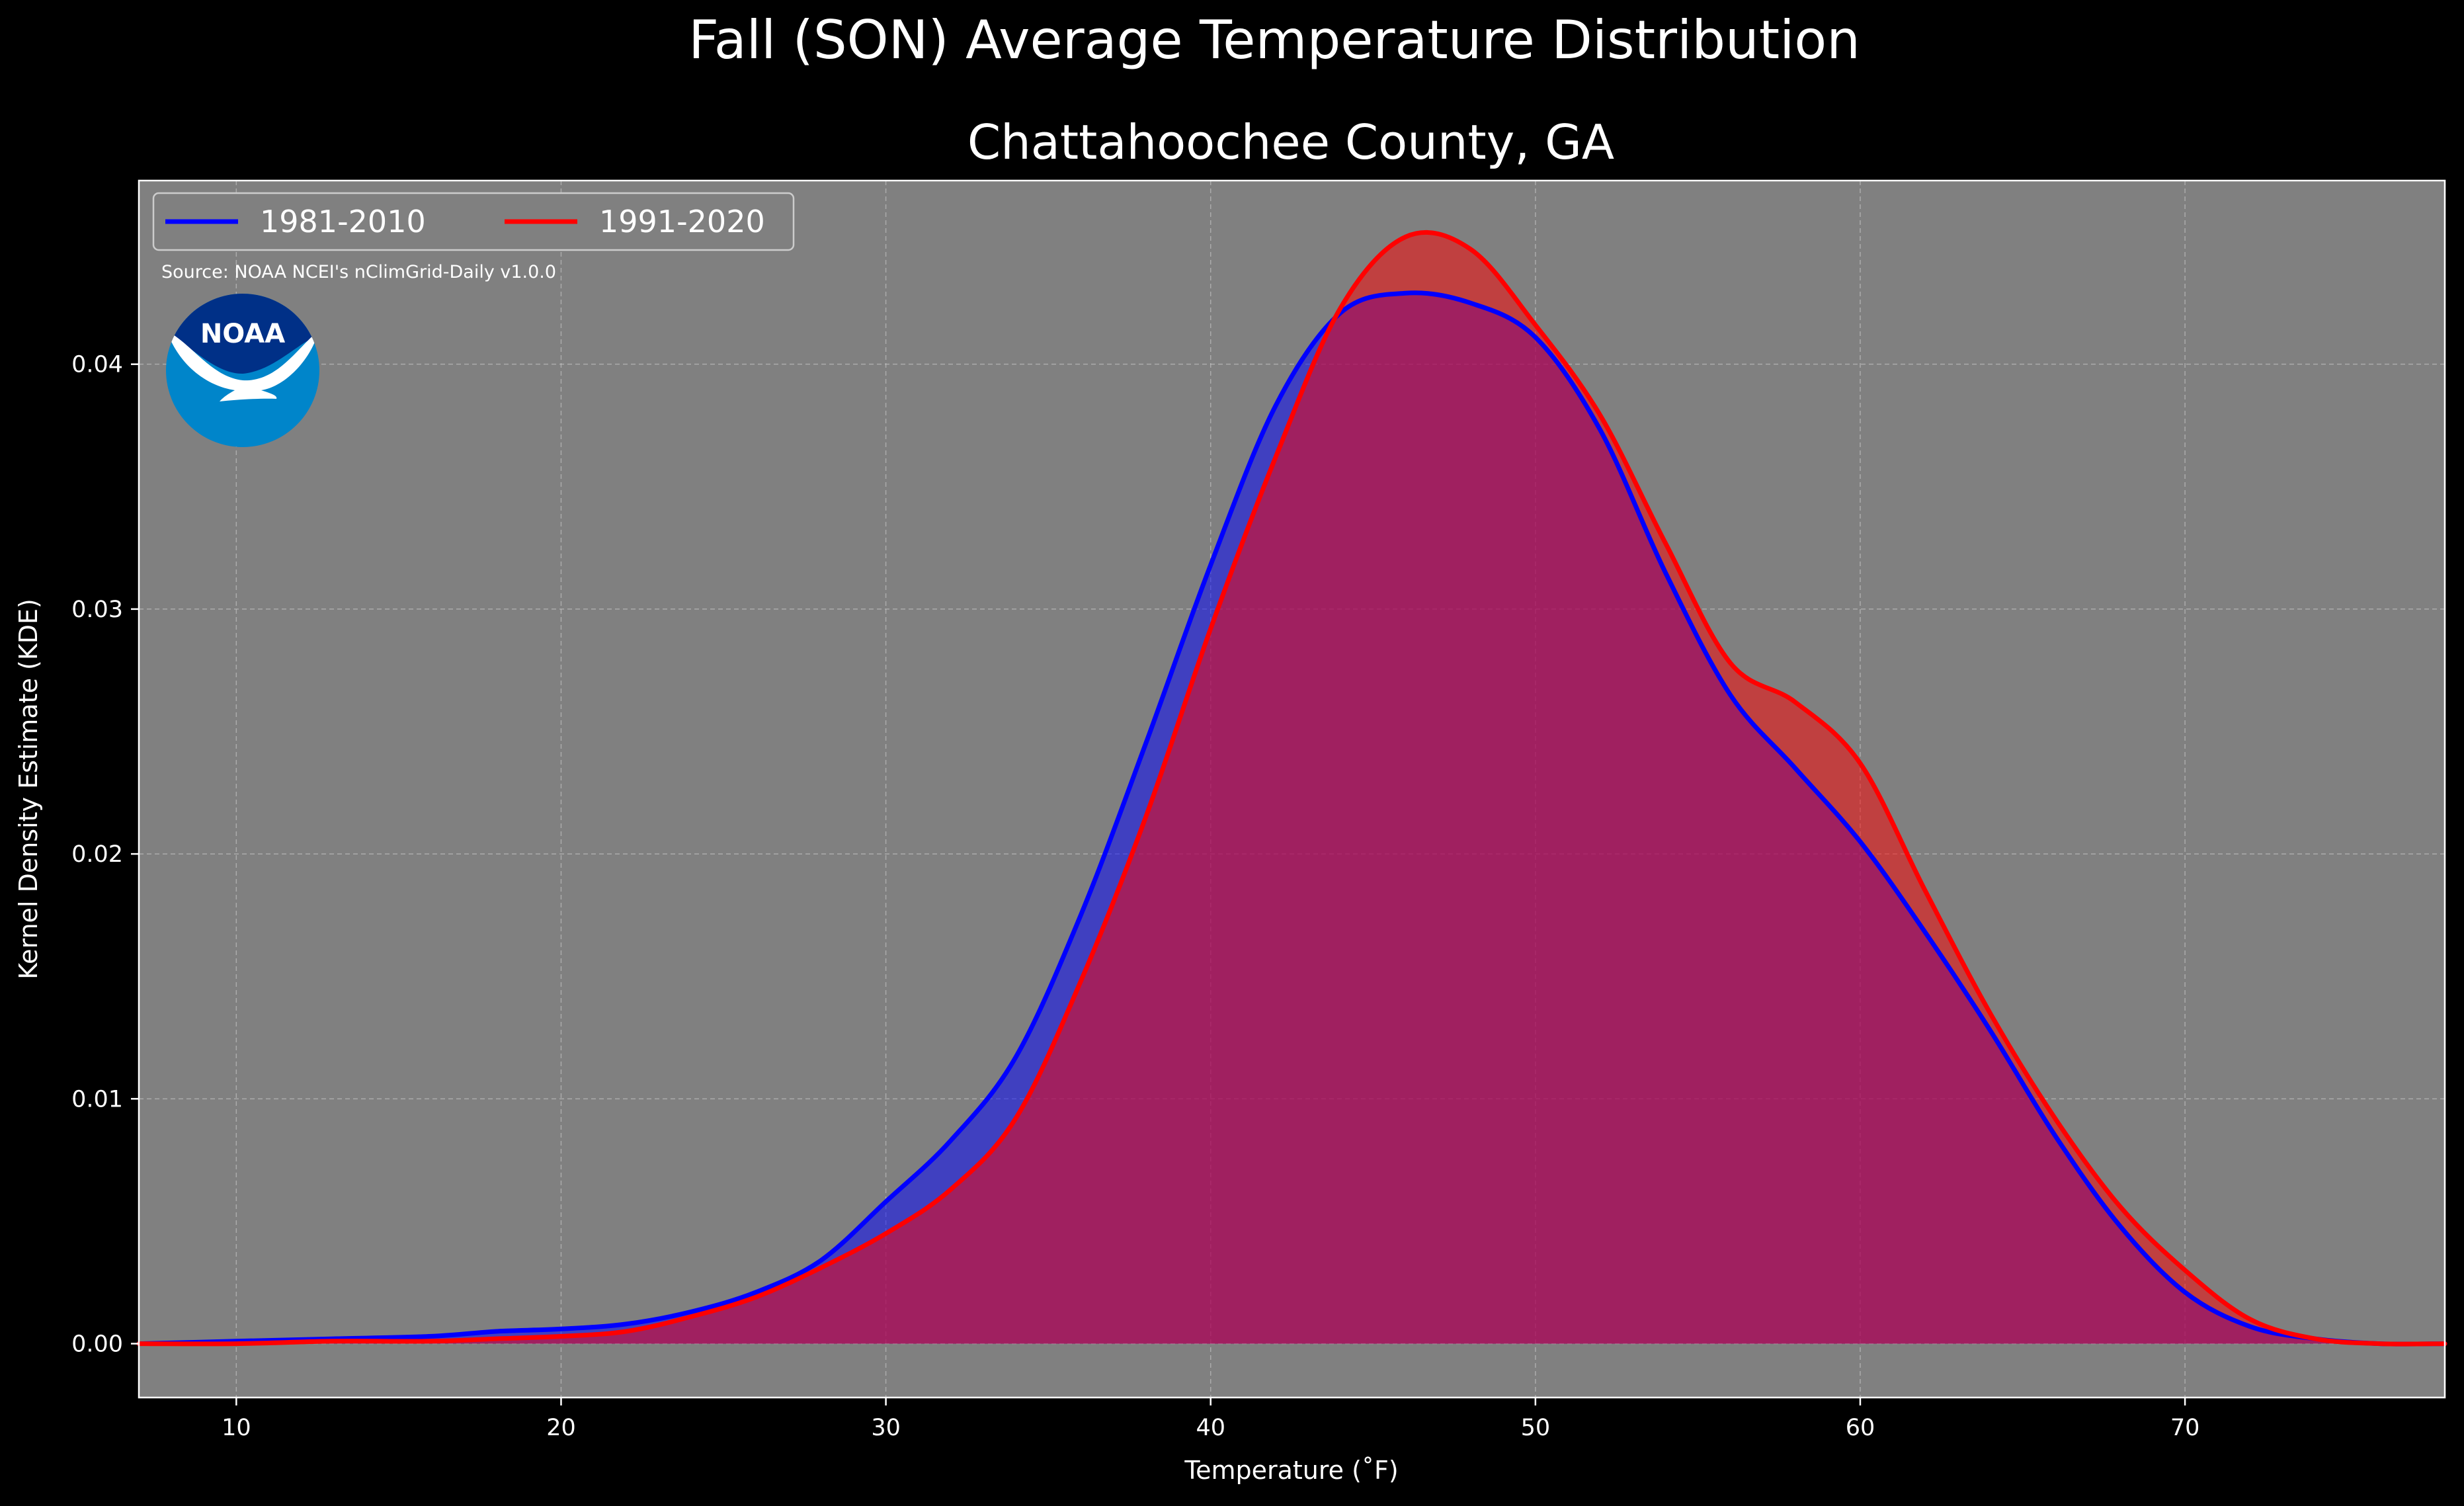 The height and width of the screenshot is (1506, 2464). I want to click on y-tick-label: 0.00, so click(97, 1344).